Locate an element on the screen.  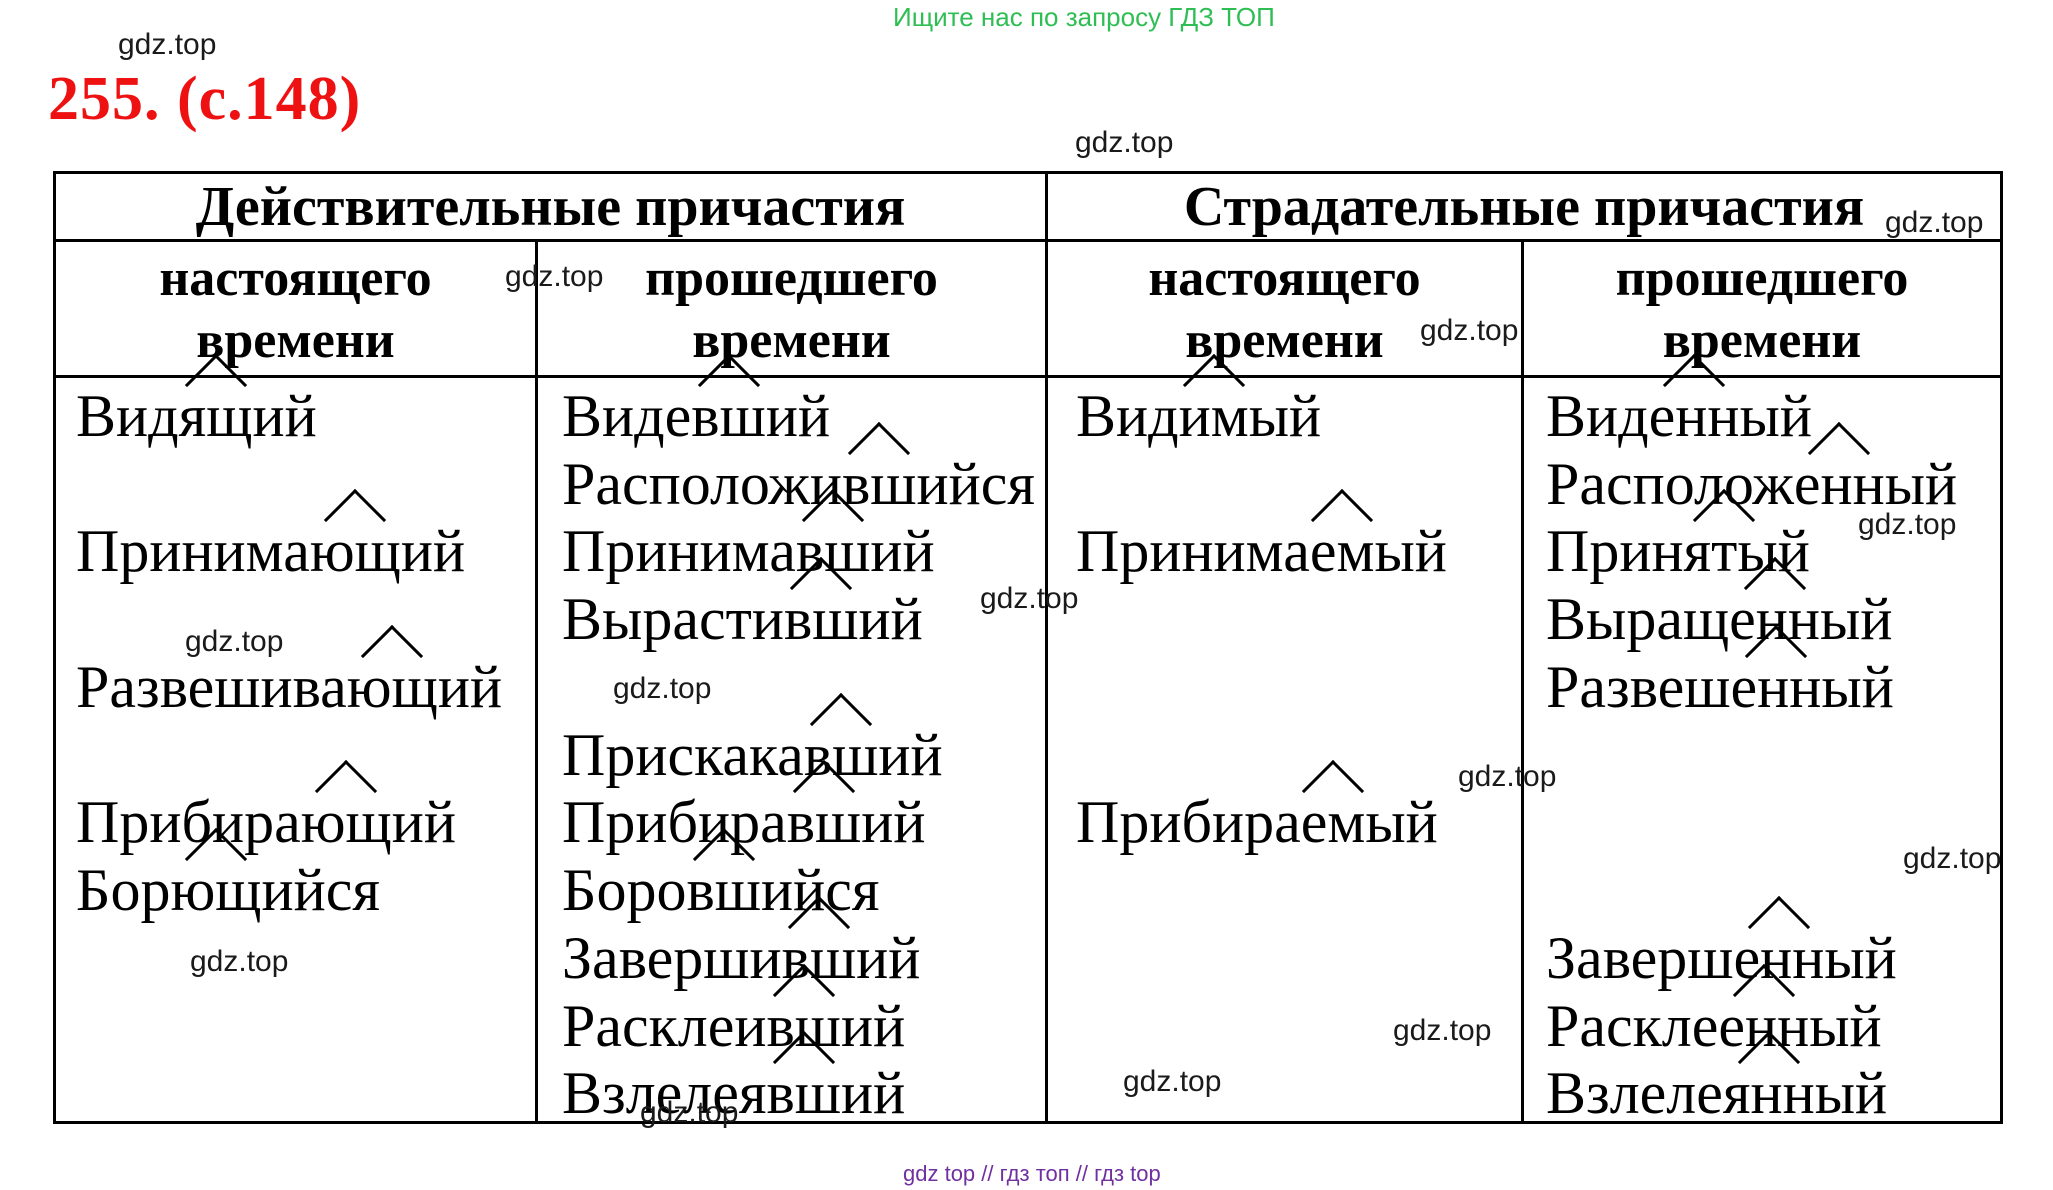
participle-word: Расположившийся is located at coordinates (798, 484).